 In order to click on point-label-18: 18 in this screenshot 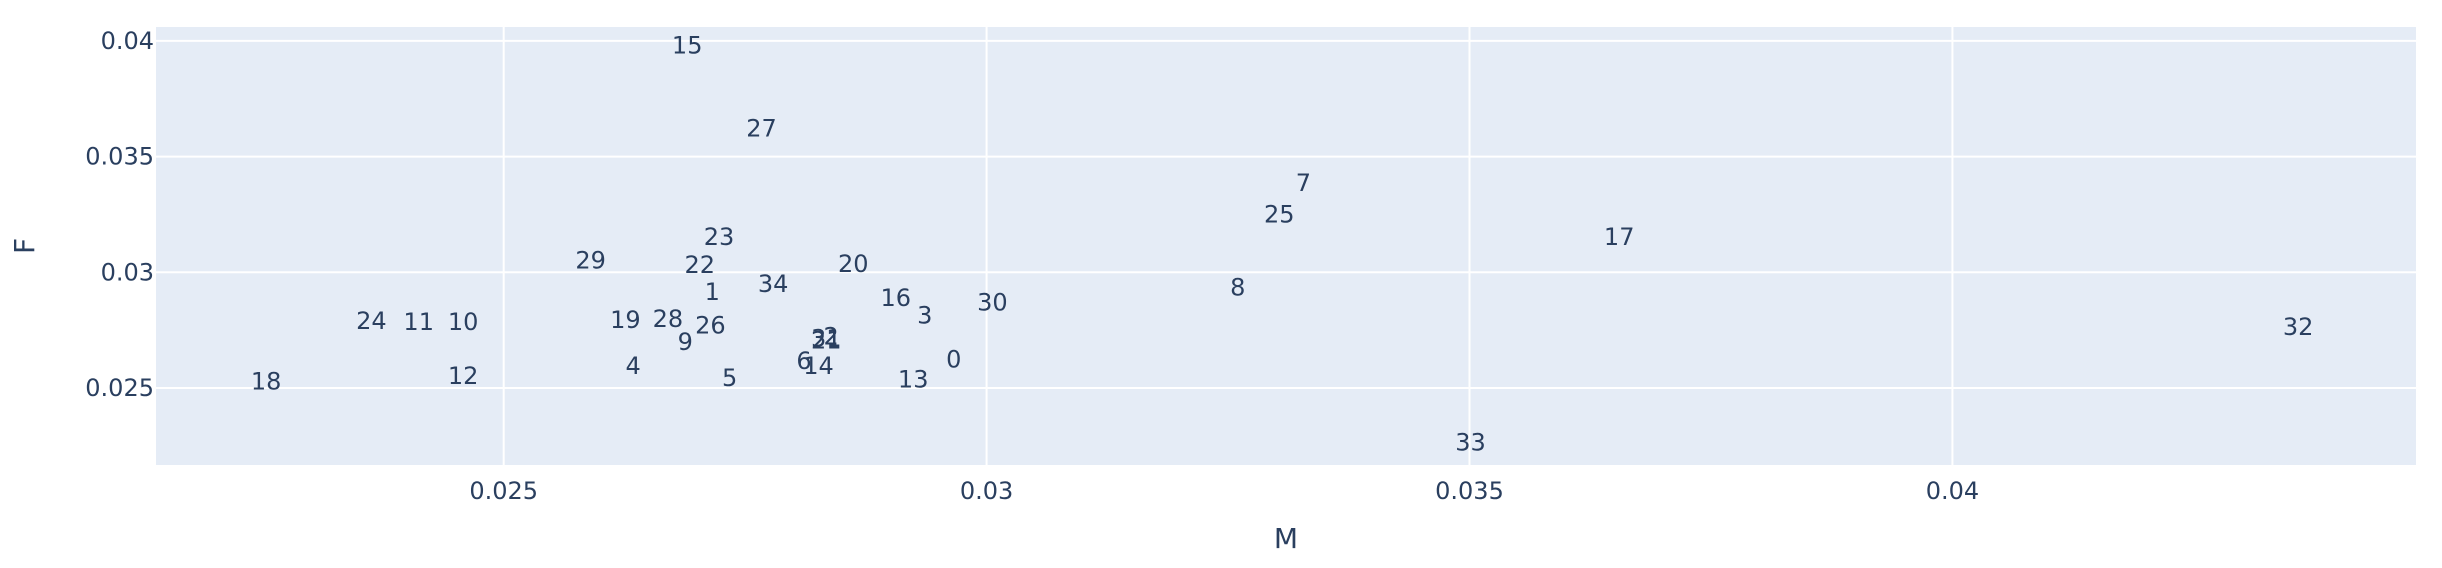, I will do `click(266, 382)`.